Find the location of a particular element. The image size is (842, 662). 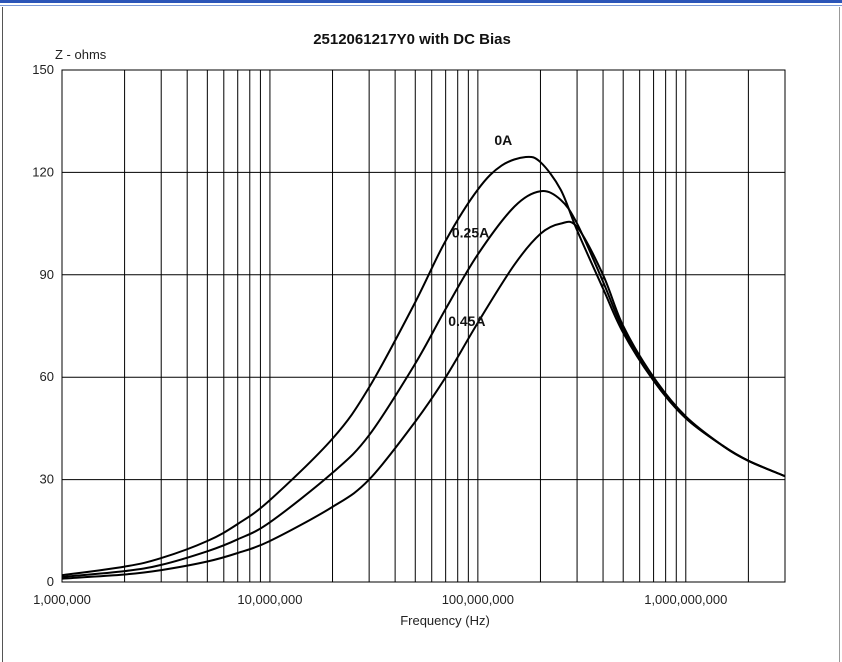

y-tick-label: 60 is located at coordinates (47, 376).